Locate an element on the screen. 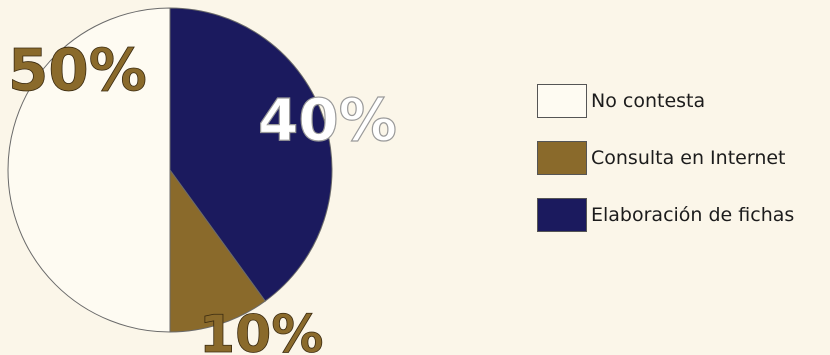 Image resolution: width=830 pixels, height=355 pixels. legend-item-consulta-en-internet: Consulta en Internet is located at coordinates (665, 158).